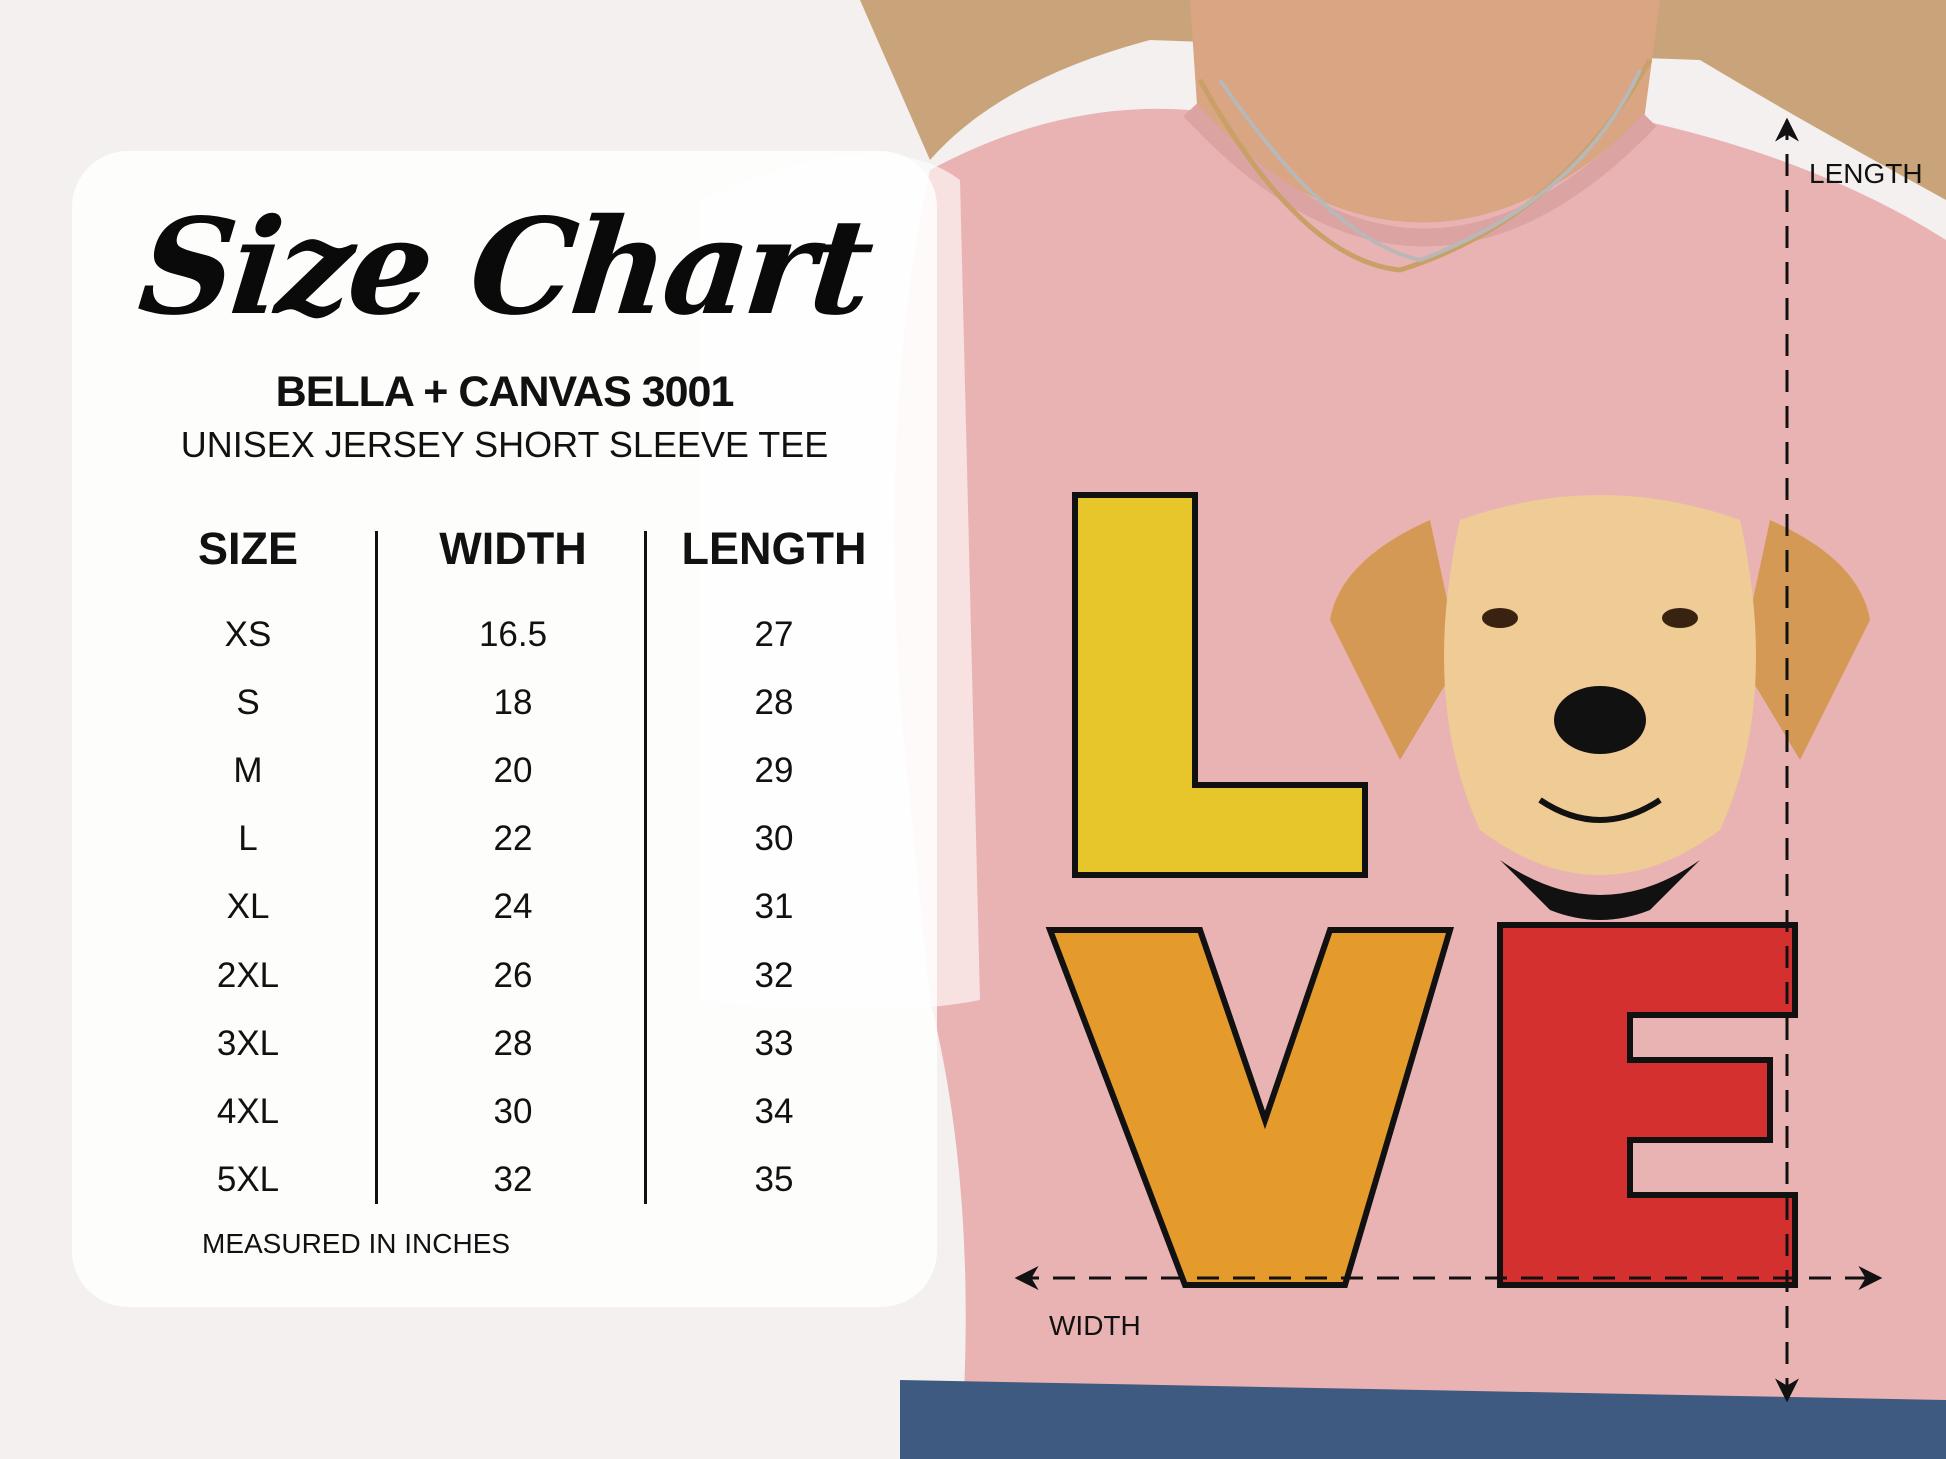  I want to click on length-cell: 33, so click(774, 1043).